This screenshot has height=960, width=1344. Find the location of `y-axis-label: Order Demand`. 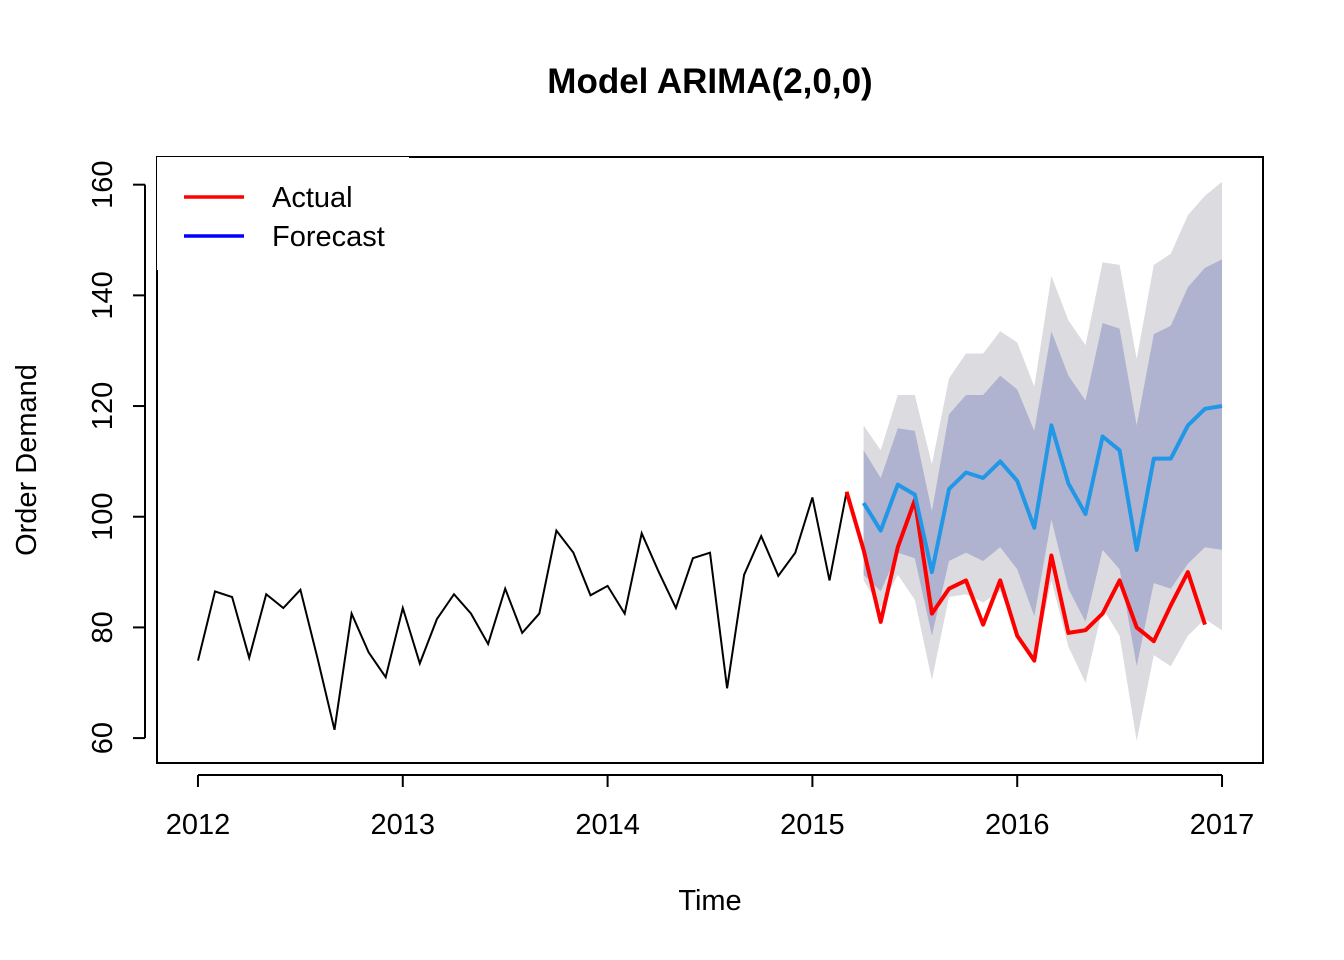

y-axis-label: Order Demand is located at coordinates (27, 460).